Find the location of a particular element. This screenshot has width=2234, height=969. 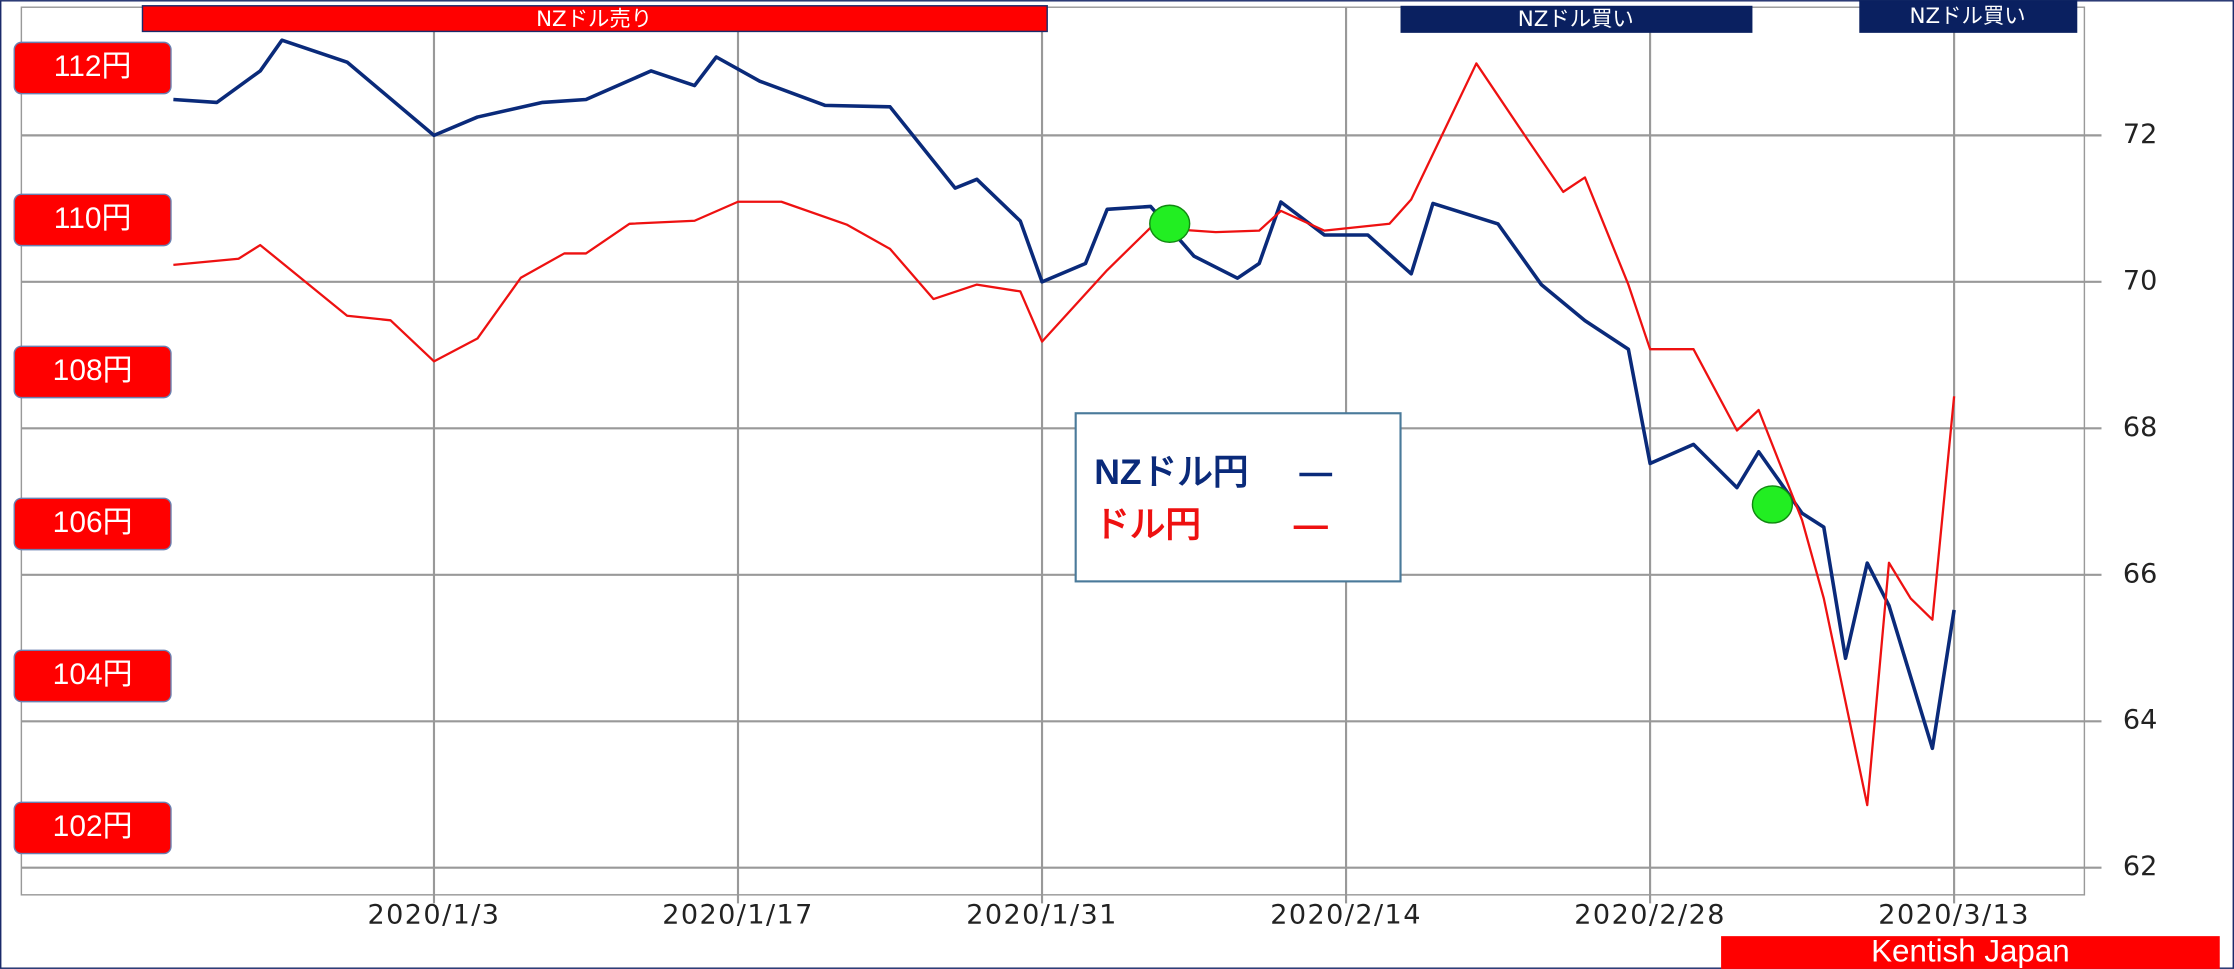

y2-tick-label: 112円 is located at coordinates (93, 66).